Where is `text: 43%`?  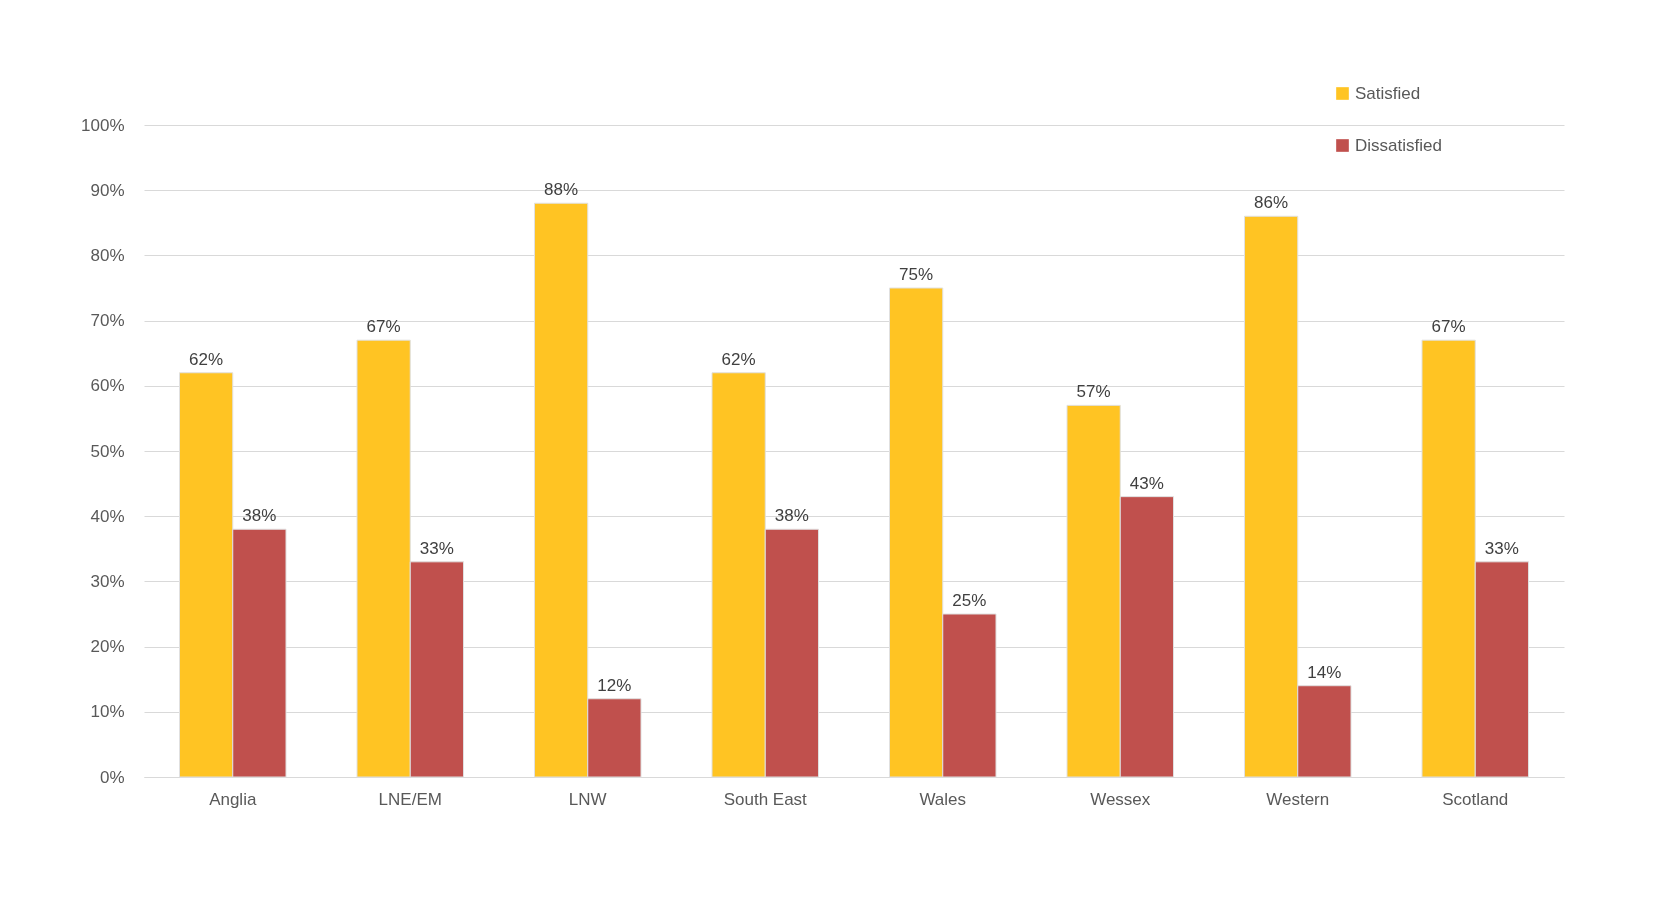
text: 43% is located at coordinates (1146, 483).